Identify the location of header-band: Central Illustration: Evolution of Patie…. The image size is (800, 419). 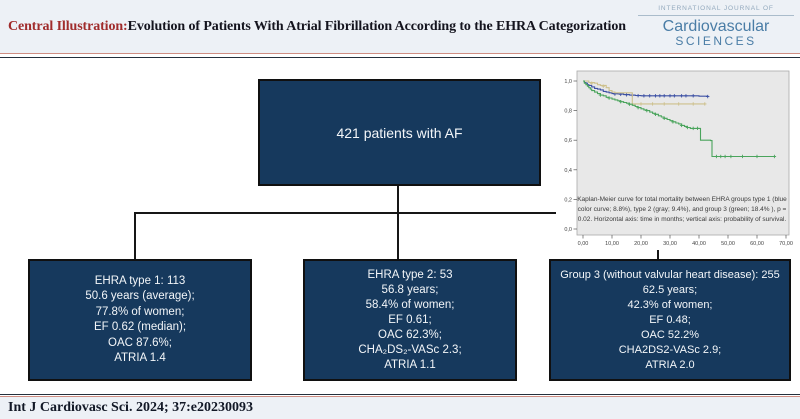
(400, 26).